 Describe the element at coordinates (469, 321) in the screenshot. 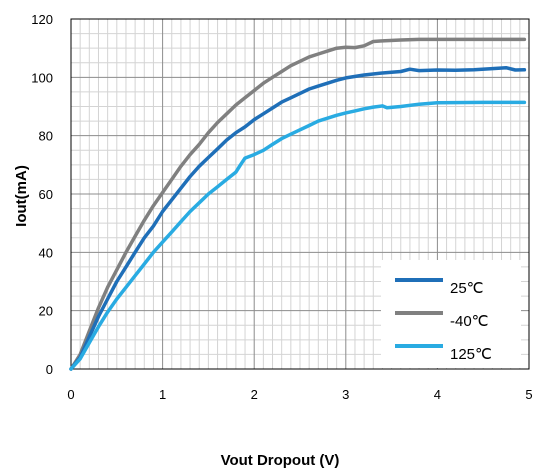

I see `legend-label: -40℃` at that location.